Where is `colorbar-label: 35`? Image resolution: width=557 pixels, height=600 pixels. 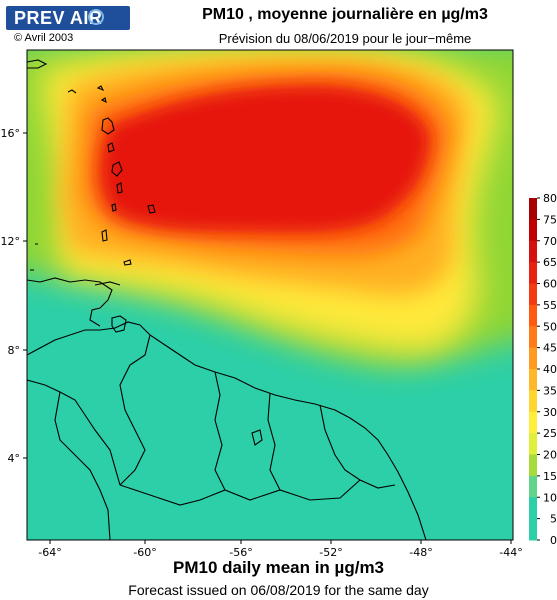
colorbar-label: 35 is located at coordinates (550, 390).